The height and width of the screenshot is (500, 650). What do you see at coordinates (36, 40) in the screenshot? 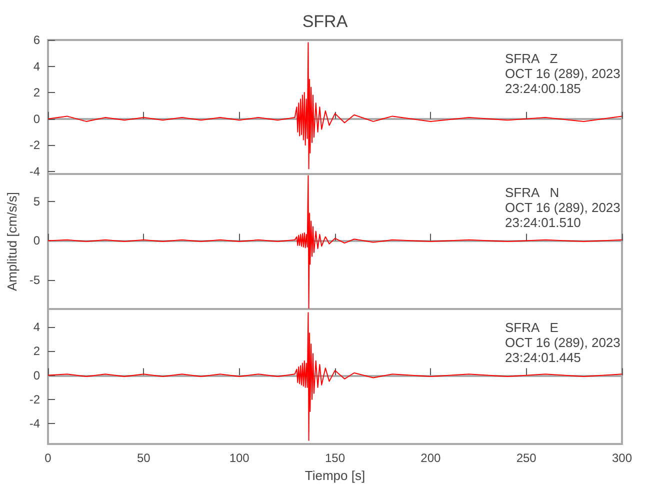
I see `y-tick-label: 6` at bounding box center [36, 40].